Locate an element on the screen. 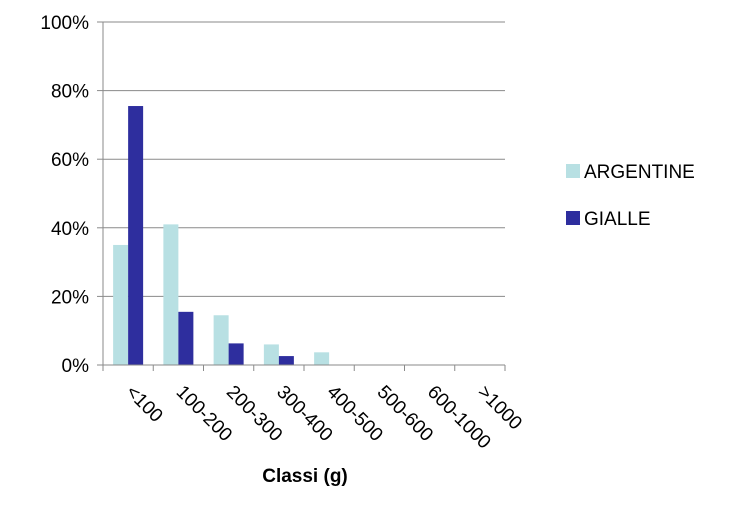 The width and height of the screenshot is (744, 520). y-tick-label: 80% is located at coordinates (70, 92).